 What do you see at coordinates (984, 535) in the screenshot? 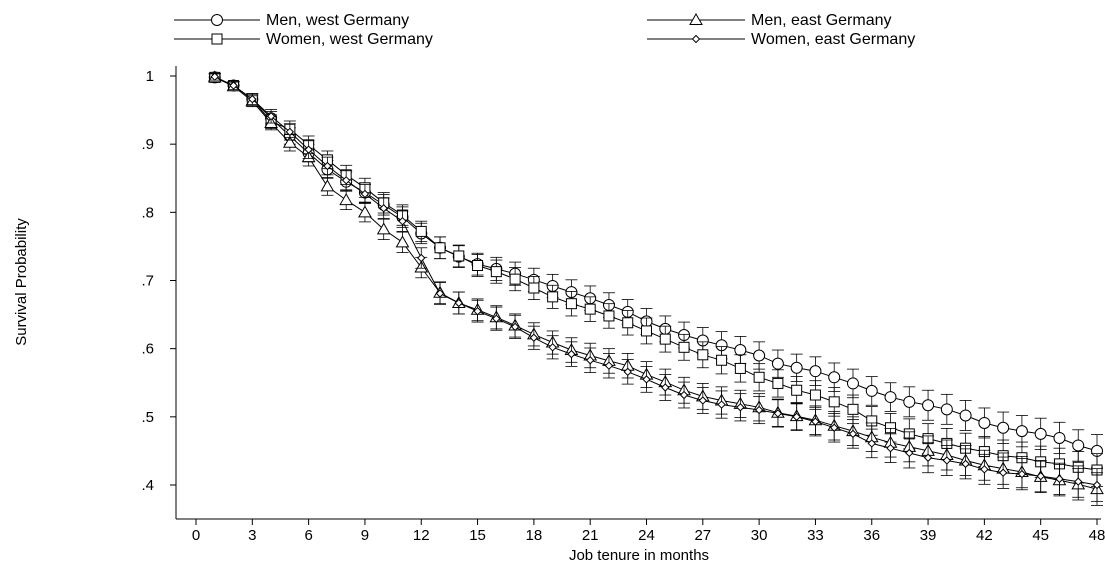
I see `x-tick-label: 42` at bounding box center [984, 535].